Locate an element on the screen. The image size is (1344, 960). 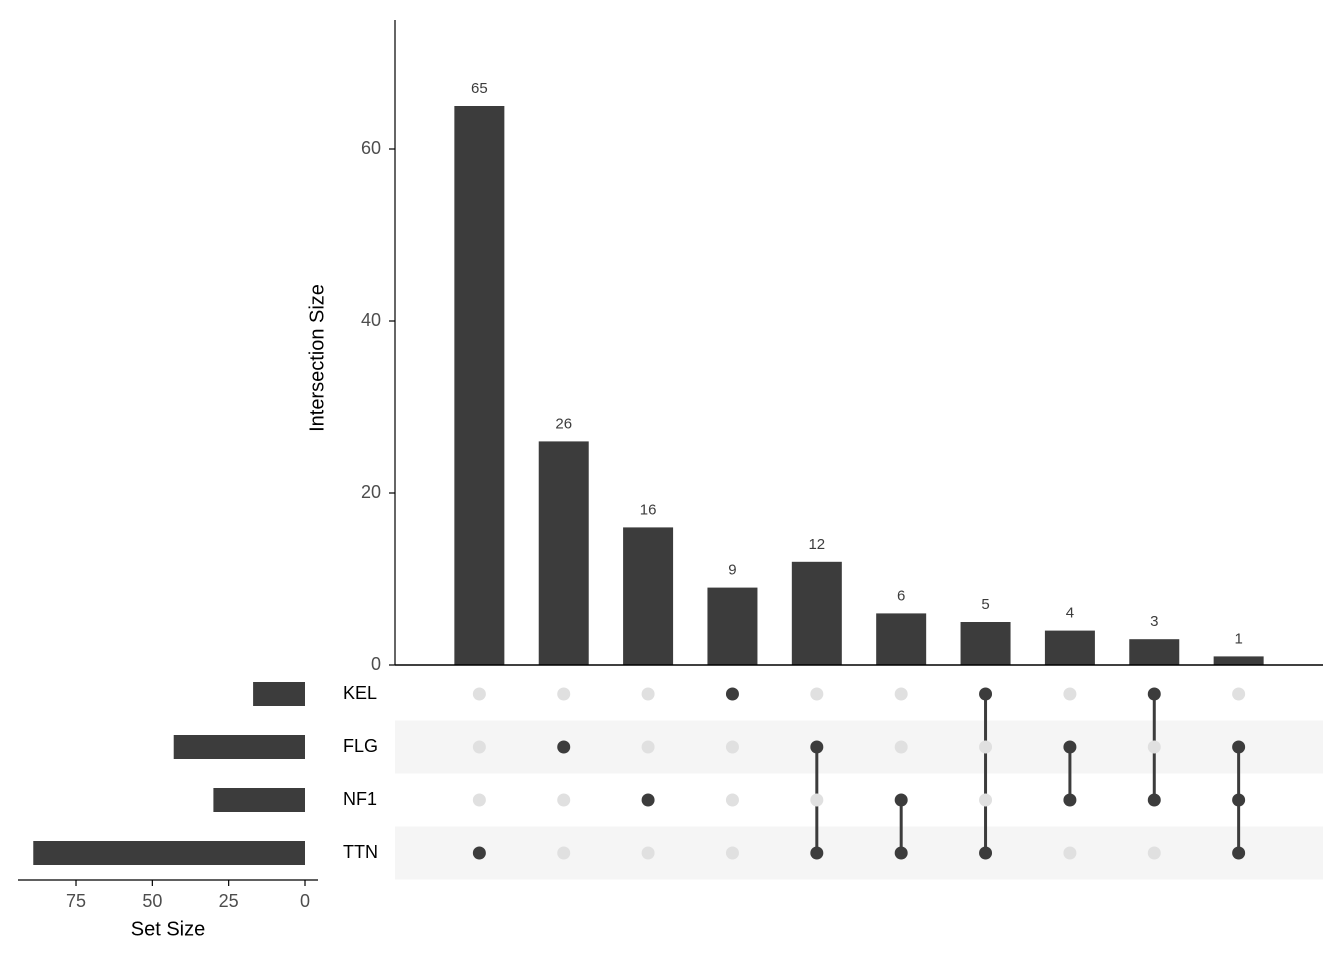
set-tick-label: 50 is located at coordinates (152, 901).